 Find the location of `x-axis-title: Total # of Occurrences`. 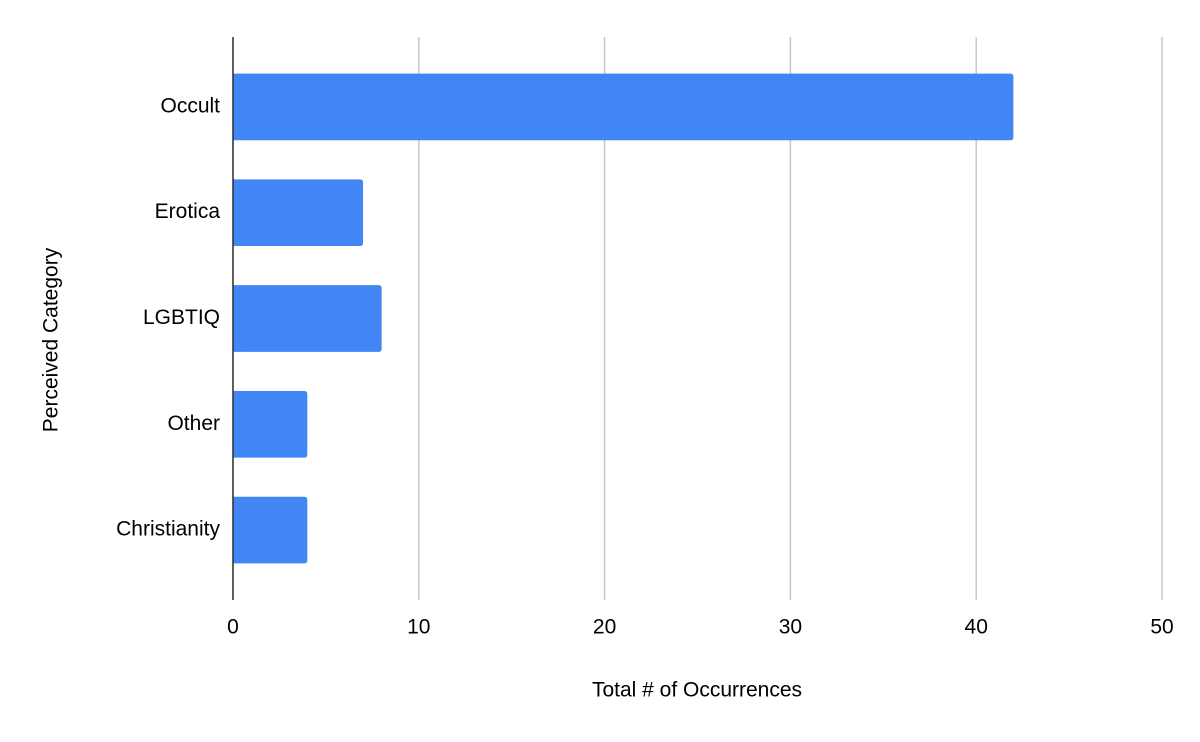

x-axis-title: Total # of Occurrences is located at coordinates (697, 690).